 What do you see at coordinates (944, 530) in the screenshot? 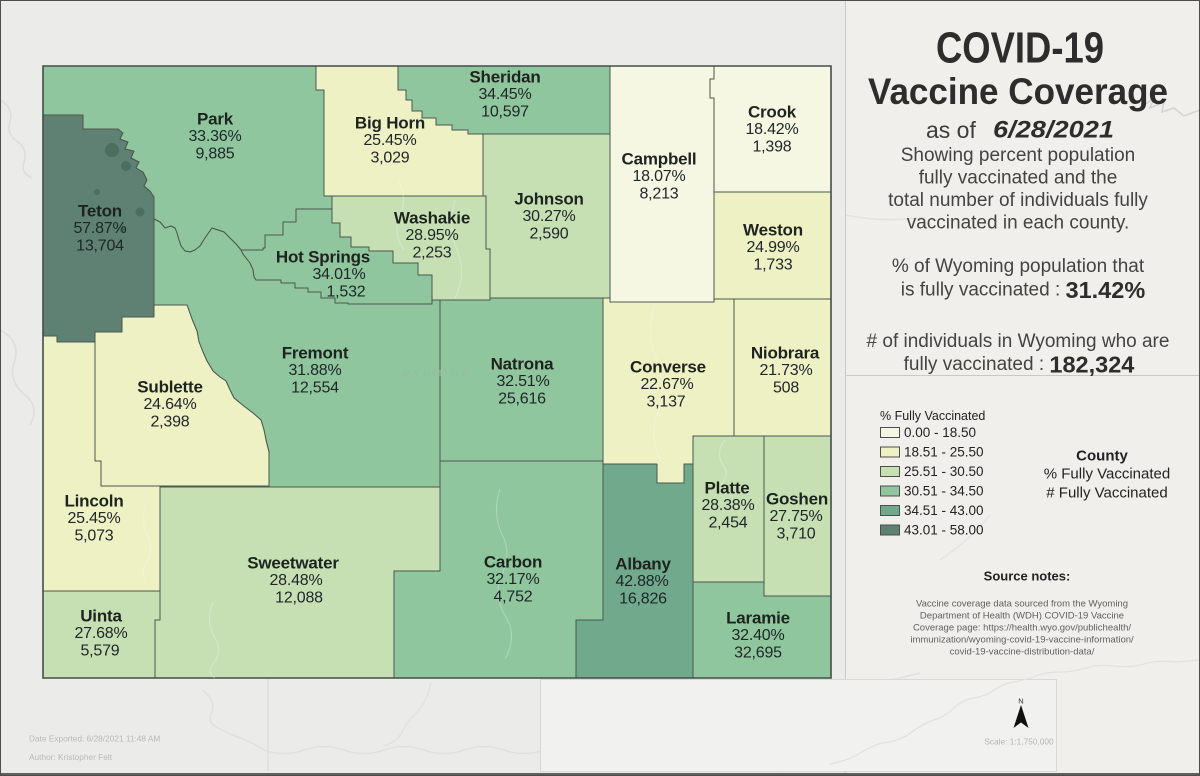
I see `svg-text: 43.01 - 58.00` at bounding box center [944, 530].